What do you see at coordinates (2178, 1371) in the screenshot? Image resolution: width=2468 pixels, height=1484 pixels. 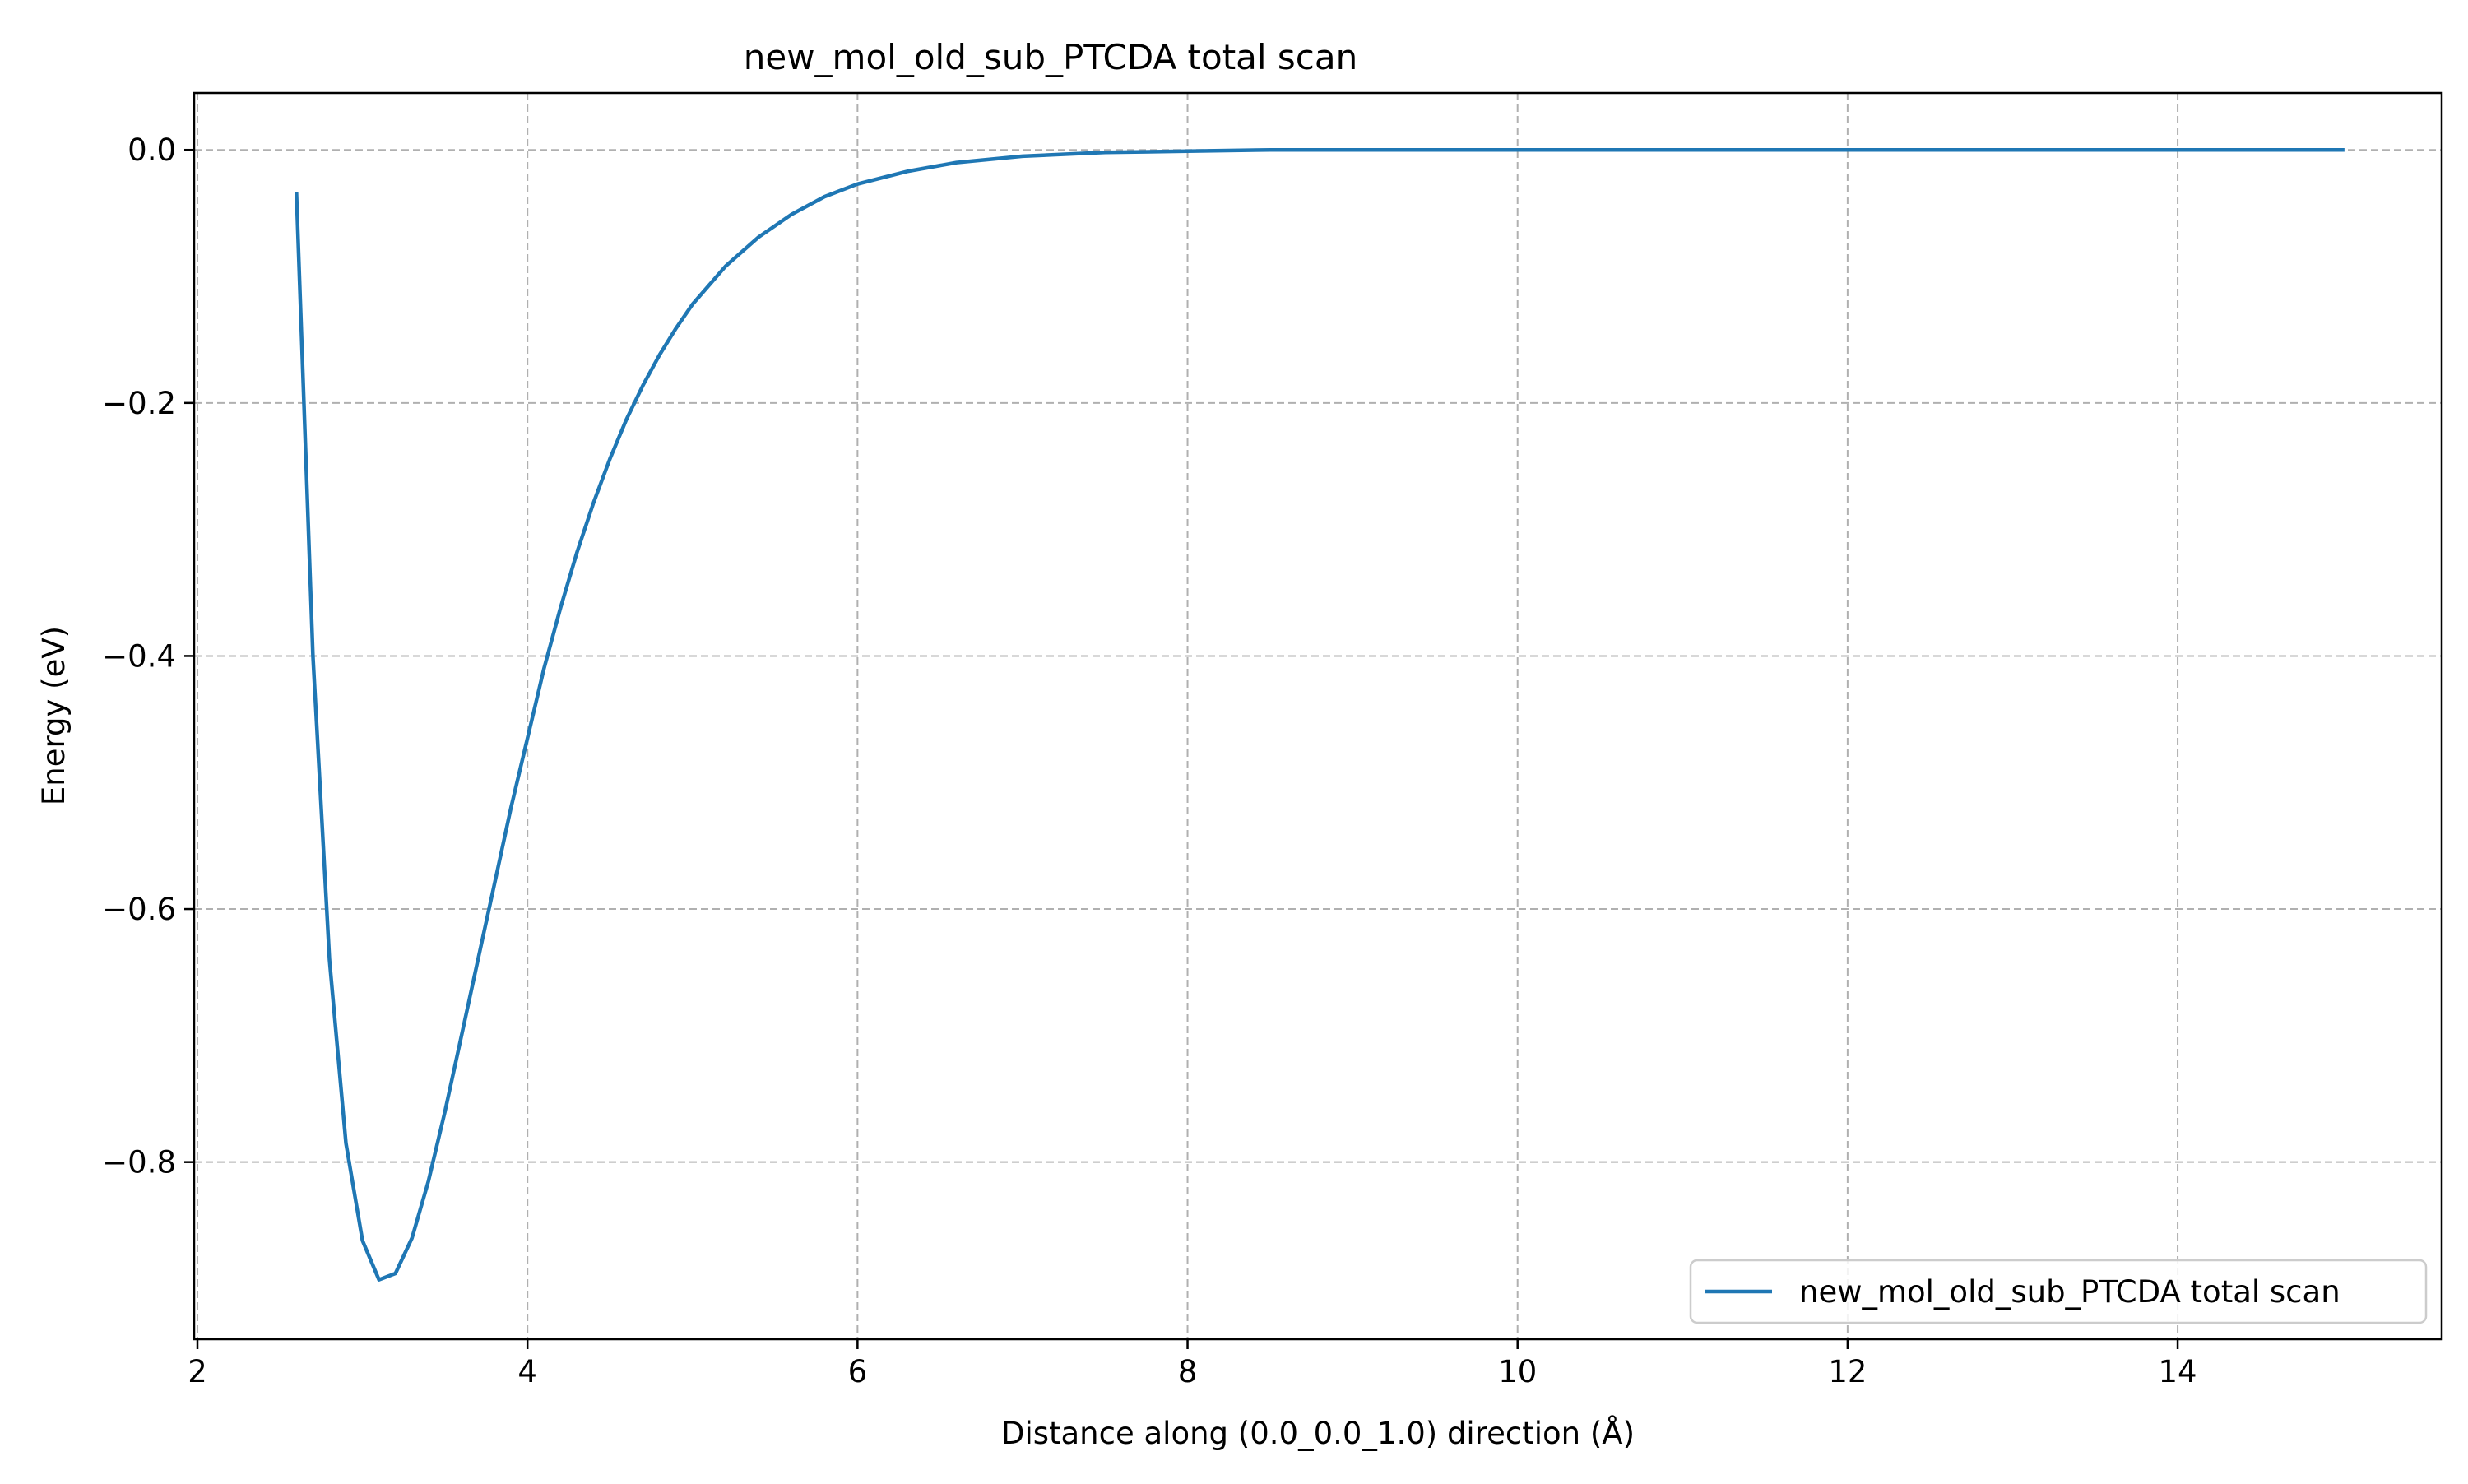 I see `x-tick-label: 14` at bounding box center [2178, 1371].